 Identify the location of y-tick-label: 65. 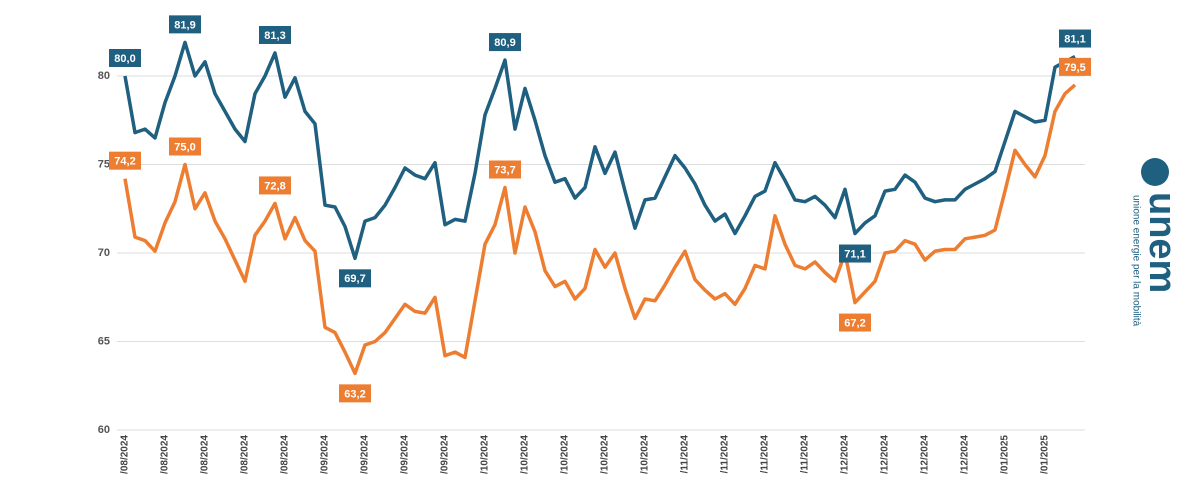
(104, 341).